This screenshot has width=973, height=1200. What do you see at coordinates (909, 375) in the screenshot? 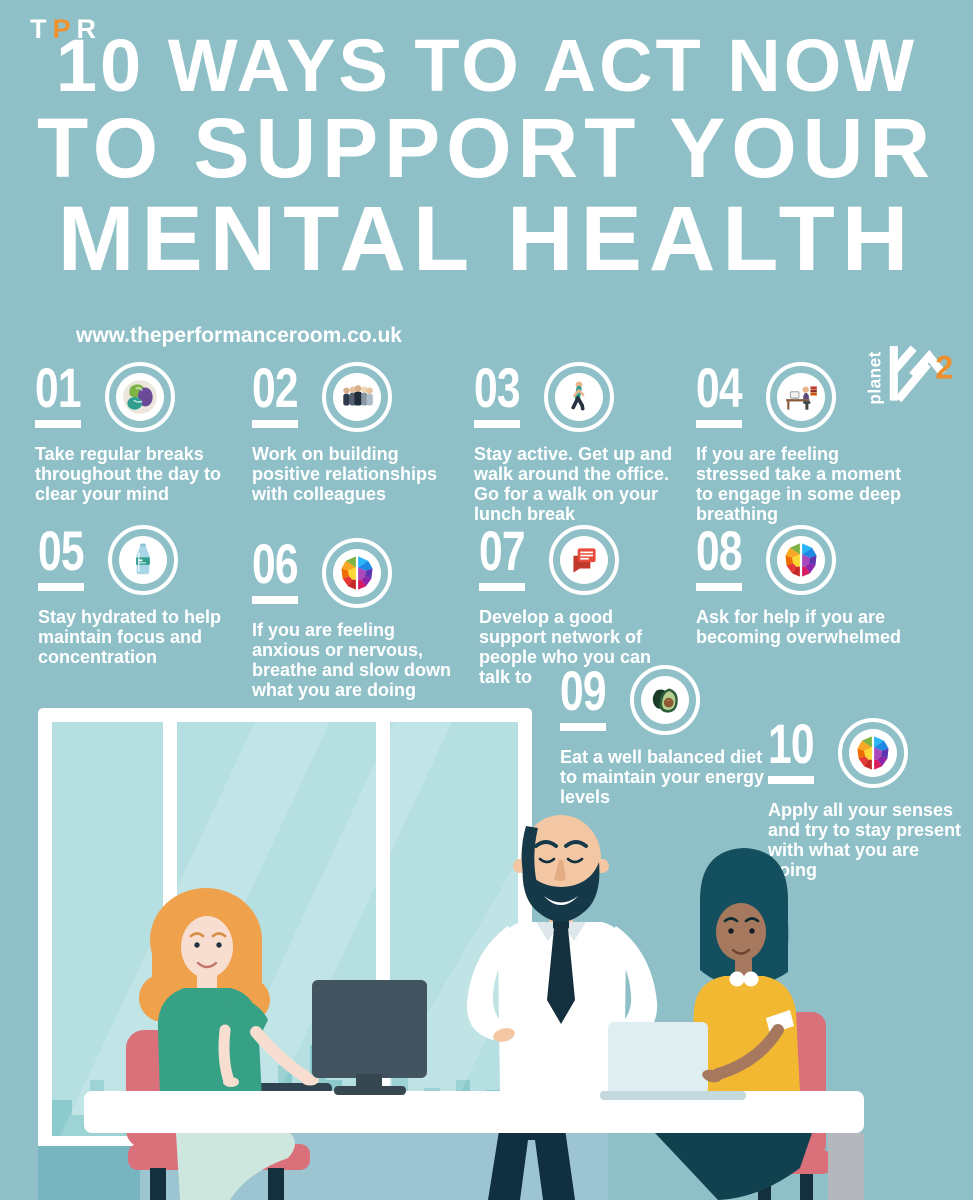
I see `planet-k2-logo-graphic: planet 2` at bounding box center [909, 375].